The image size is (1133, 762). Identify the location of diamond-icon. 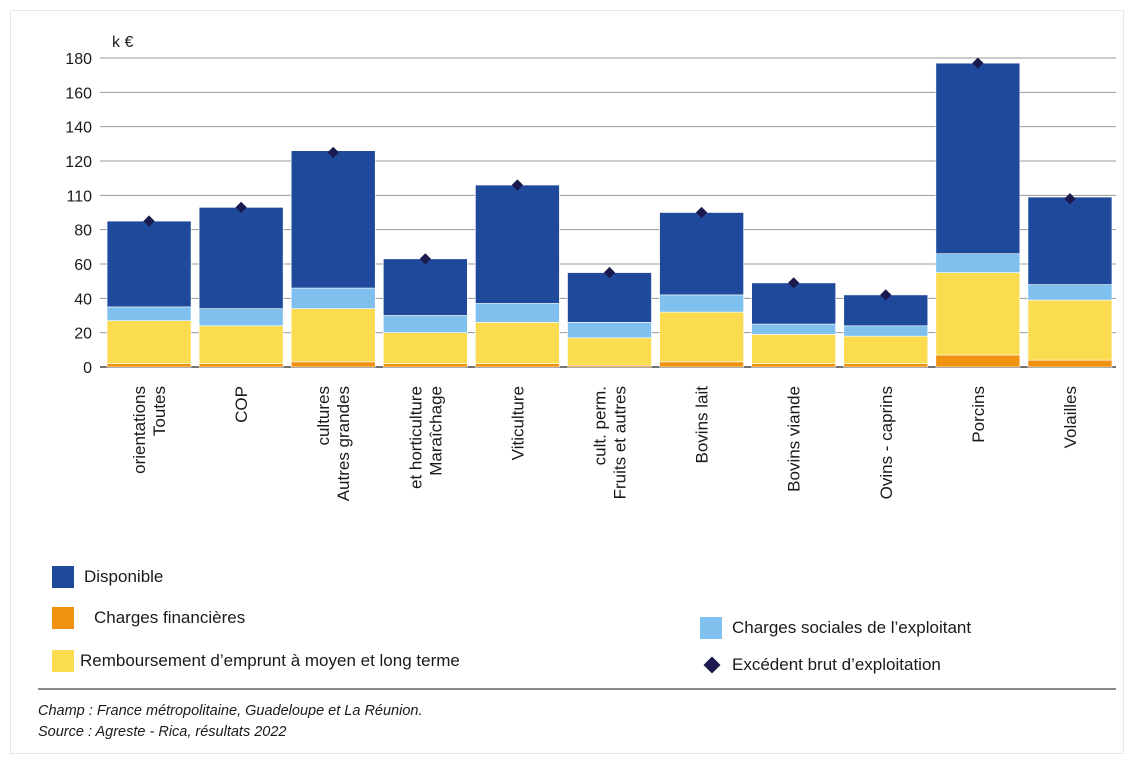
(712, 665).